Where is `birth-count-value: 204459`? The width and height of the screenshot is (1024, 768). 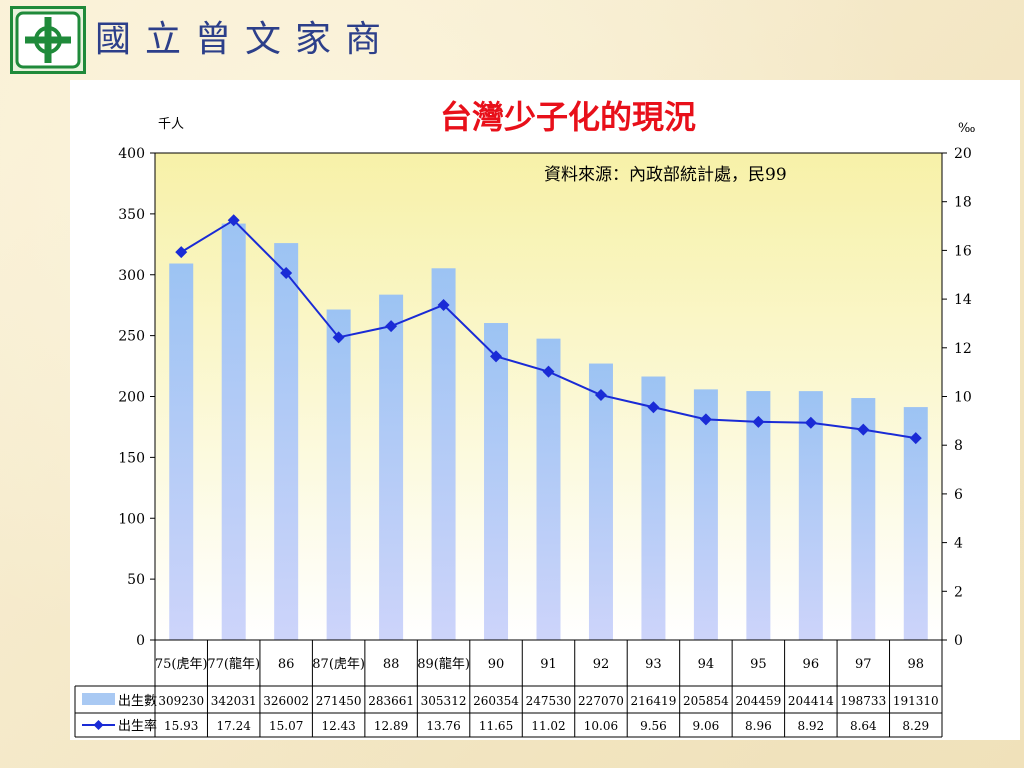
birth-count-value: 204459 is located at coordinates (758, 701).